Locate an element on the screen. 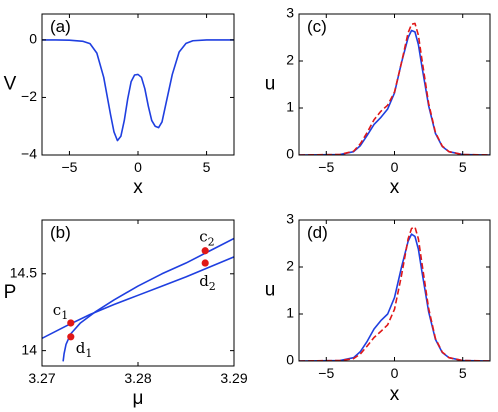 This screenshot has width=498, height=412. panel-c-ylabel: u is located at coordinates (270, 84).